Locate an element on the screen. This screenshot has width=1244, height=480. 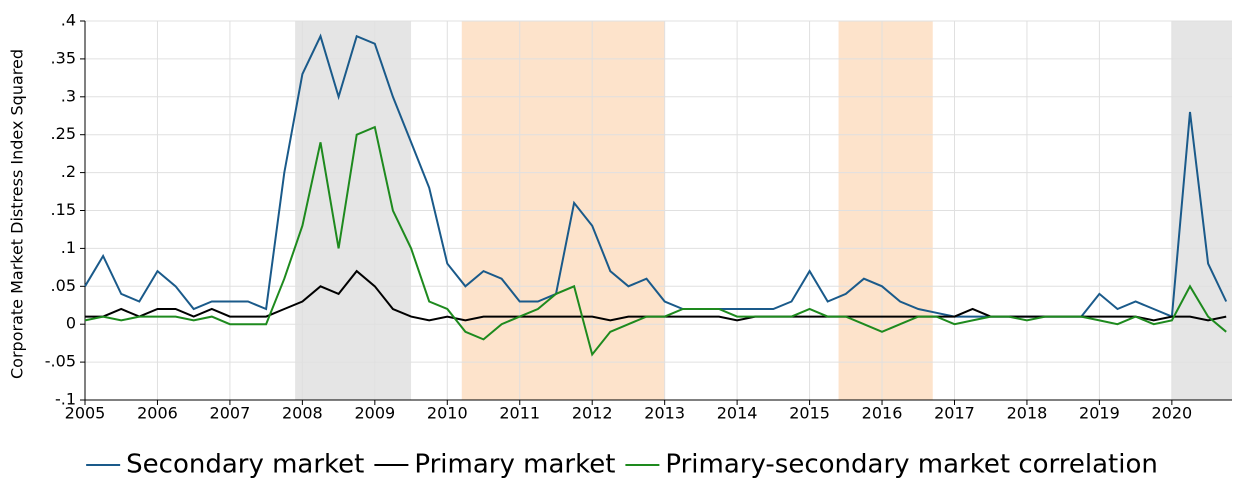
legend-label: Primary-secondary market correlation is located at coordinates (911, 465).